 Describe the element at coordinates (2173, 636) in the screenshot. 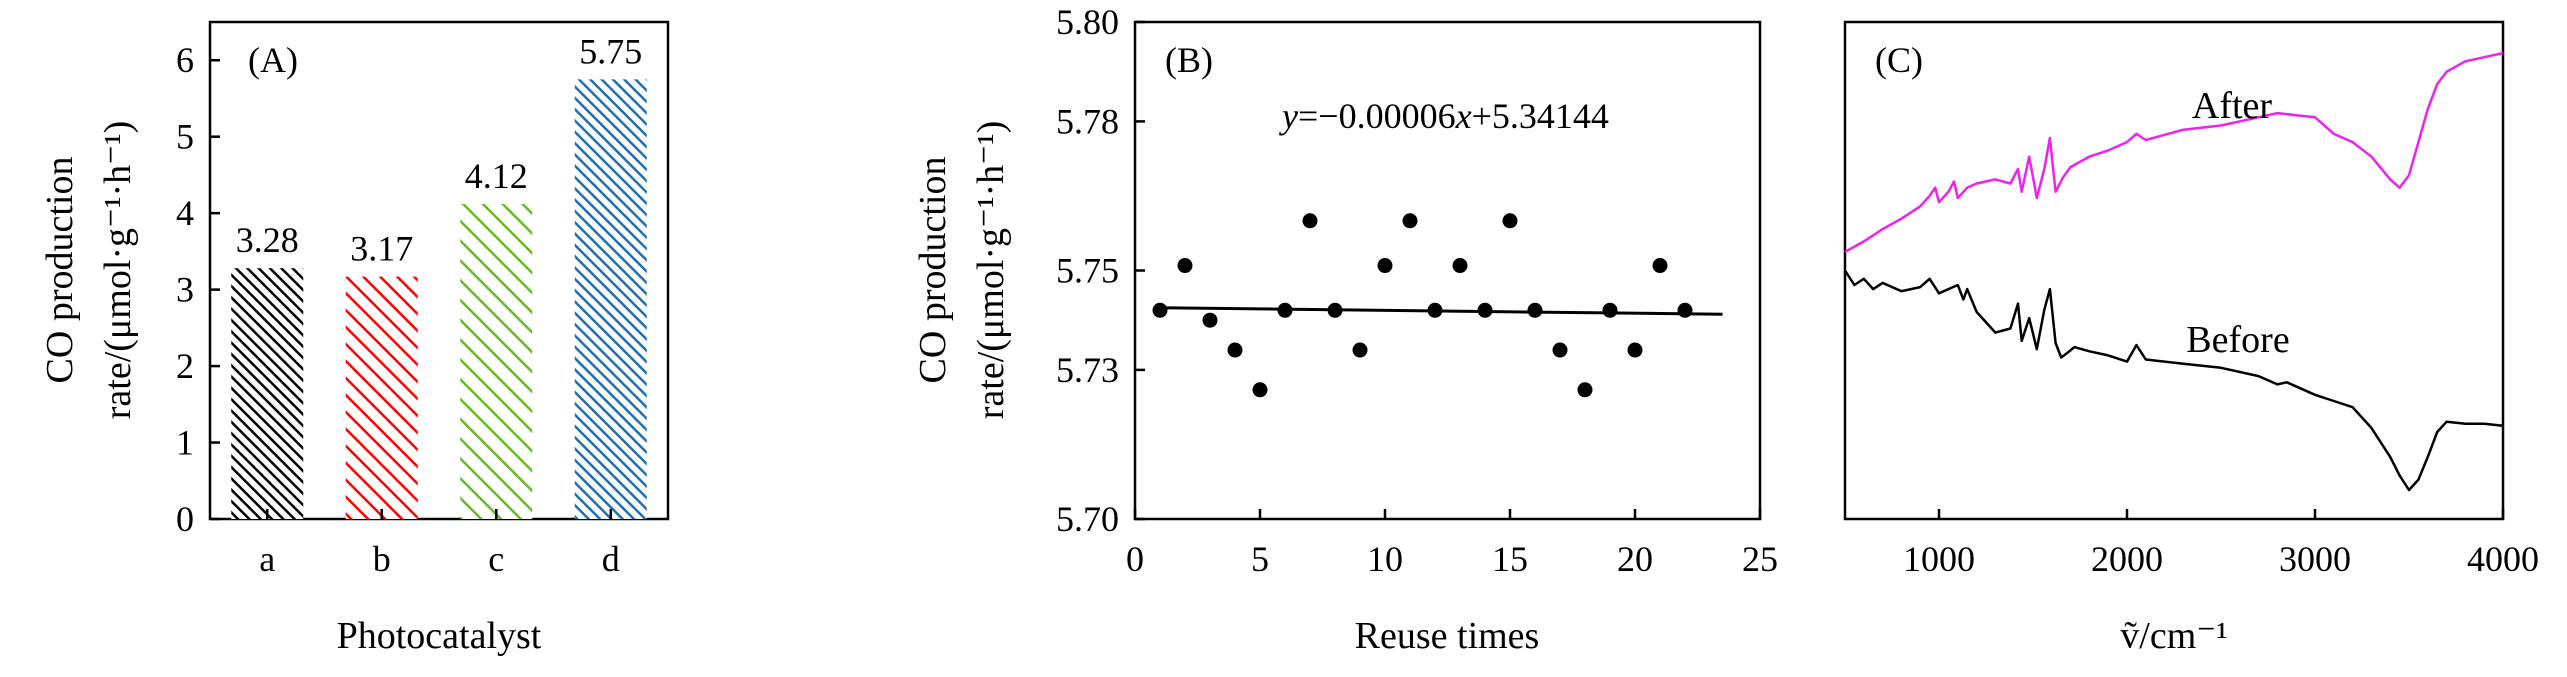

I see `panel-c-x-label: ṽ/cm⁻¹` at that location.